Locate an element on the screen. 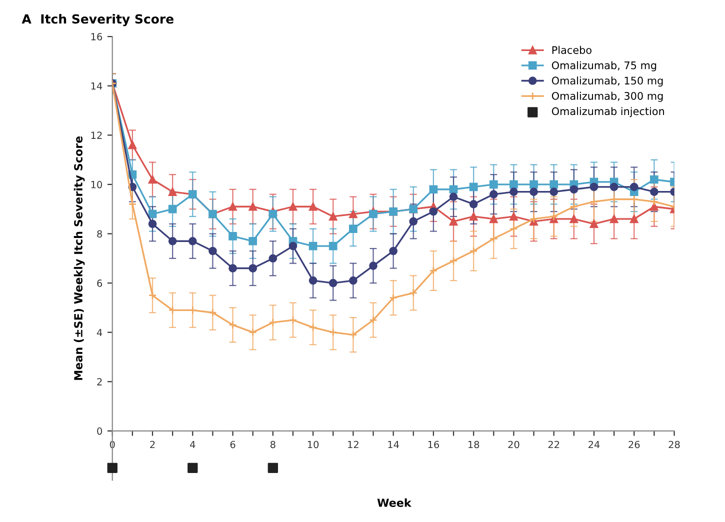  y-tick-label: 4 is located at coordinates (99, 332).